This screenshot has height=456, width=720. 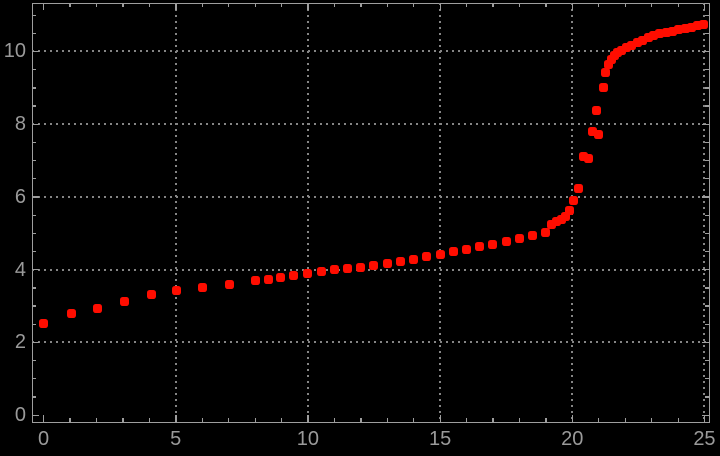 I want to click on x-tick-label: 10, so click(x=308, y=439).